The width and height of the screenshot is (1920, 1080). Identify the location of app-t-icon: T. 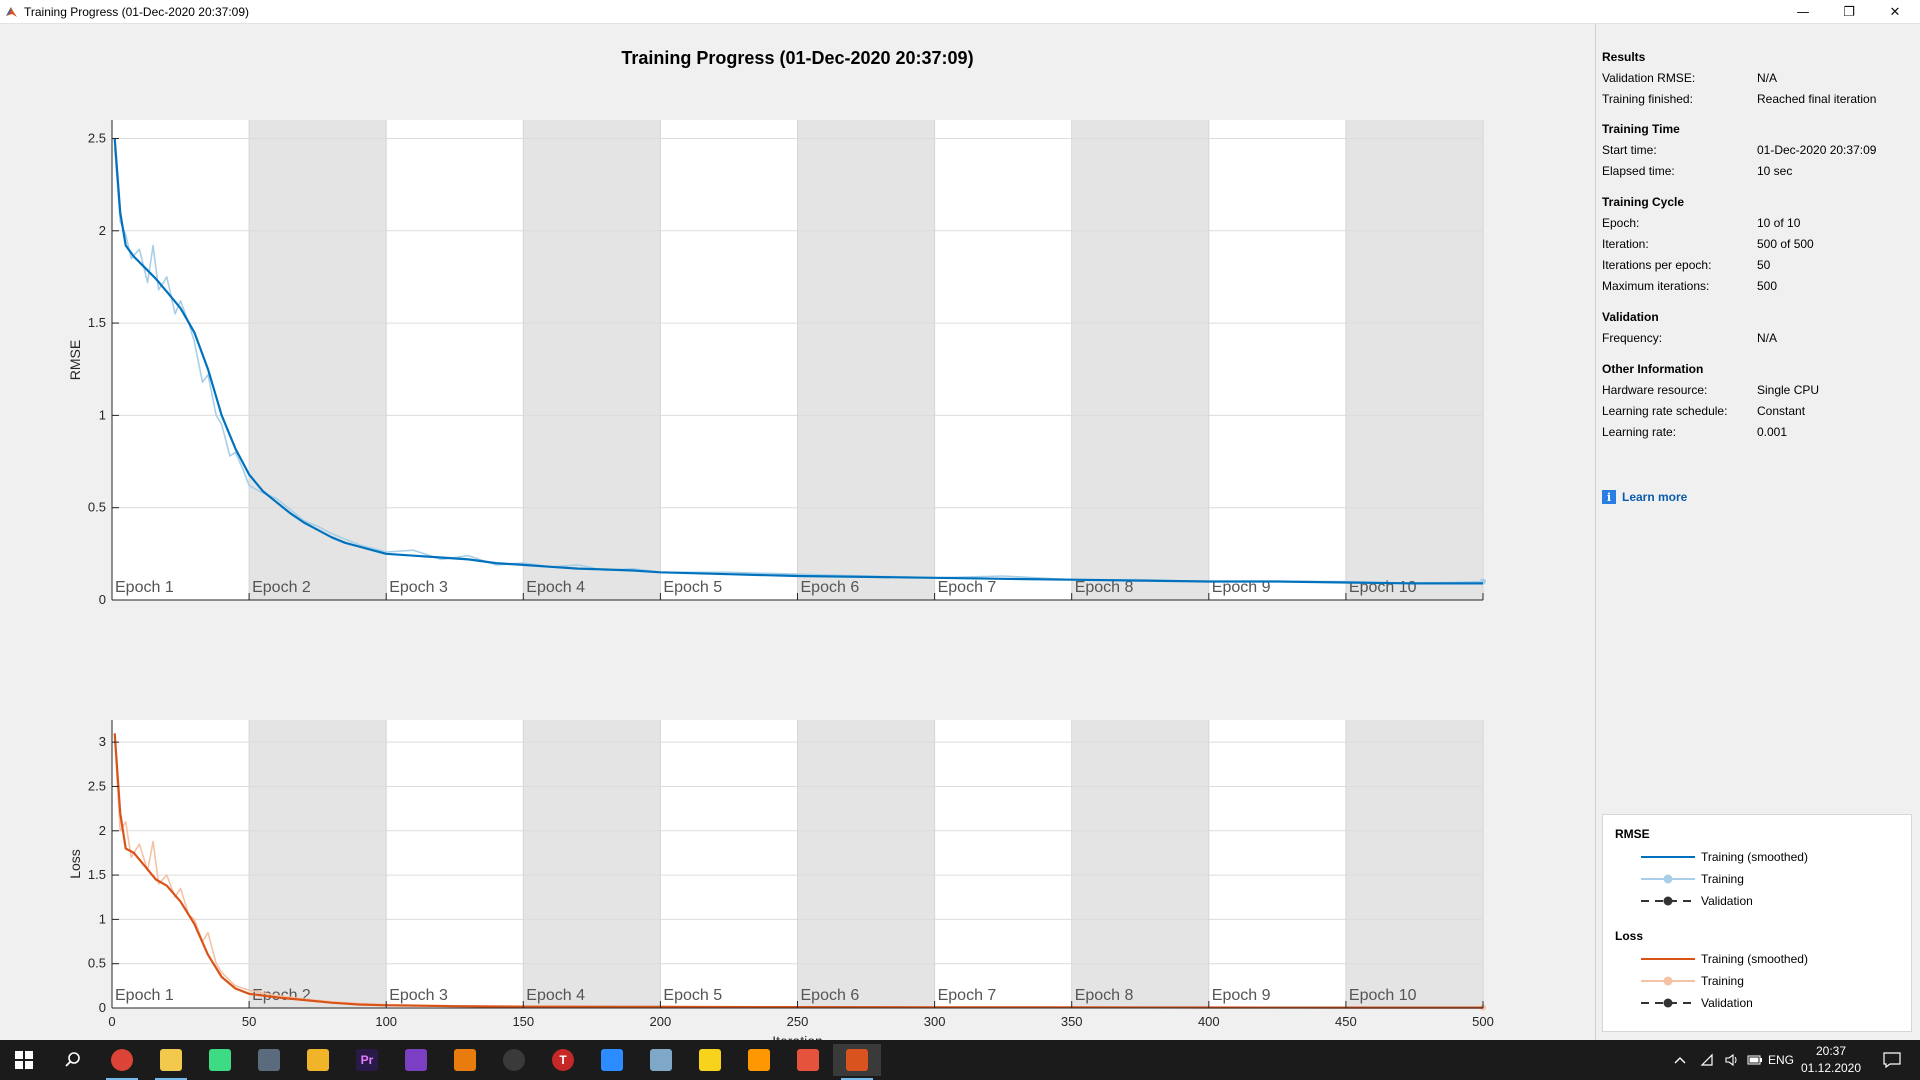
(563, 1060).